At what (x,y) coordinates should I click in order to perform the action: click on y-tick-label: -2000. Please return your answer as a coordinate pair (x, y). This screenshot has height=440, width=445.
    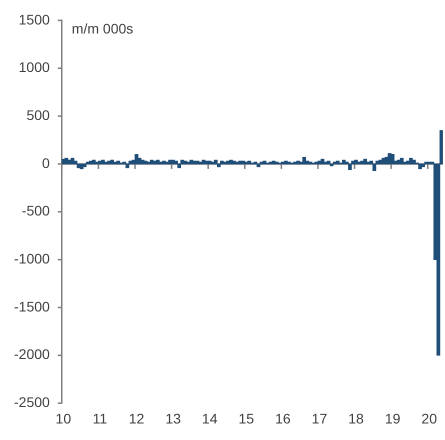
    Looking at the image, I should click on (32, 354).